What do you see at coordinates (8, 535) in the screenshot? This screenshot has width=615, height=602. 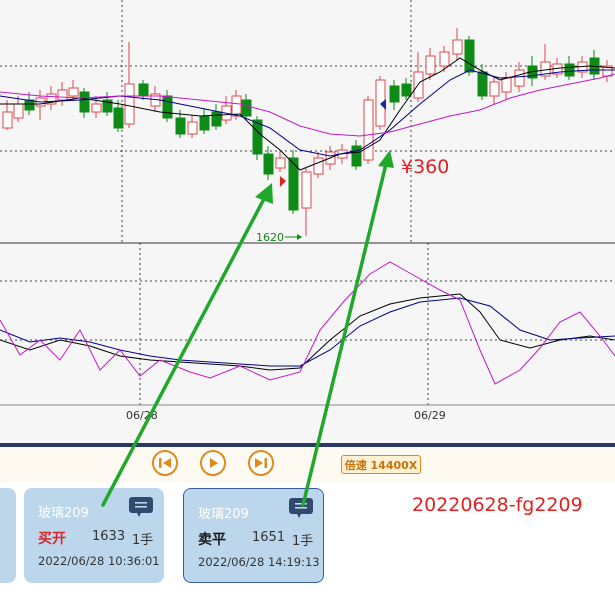 I see `trade-card-partial` at bounding box center [8, 535].